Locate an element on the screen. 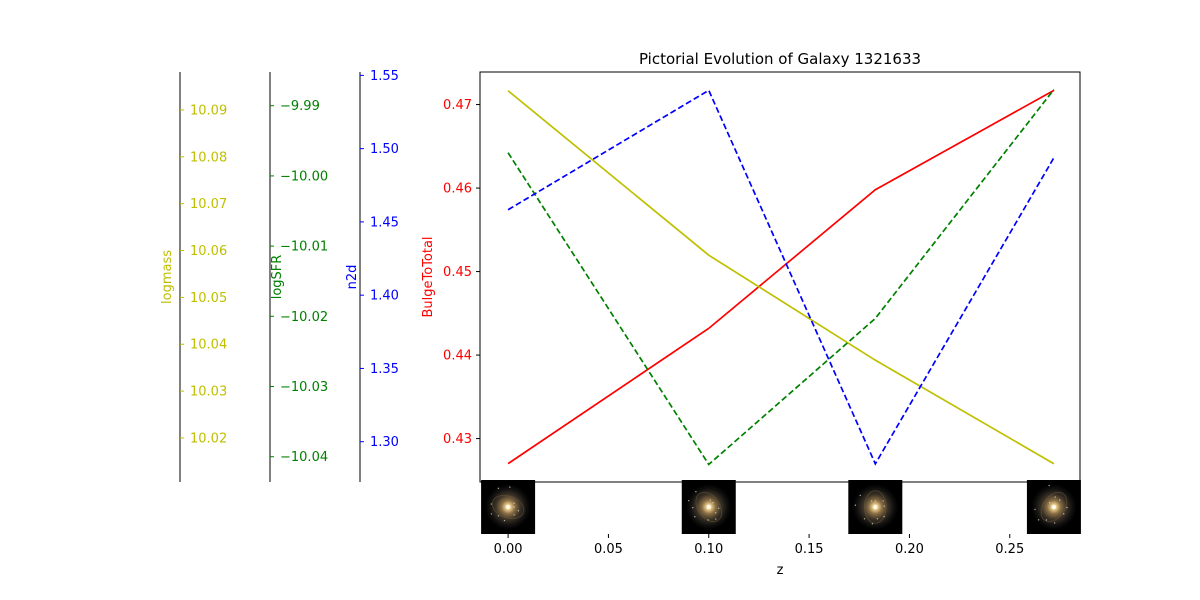 This screenshot has height=600, width=1200. btot-tick-label: 0.47 is located at coordinates (457, 105).